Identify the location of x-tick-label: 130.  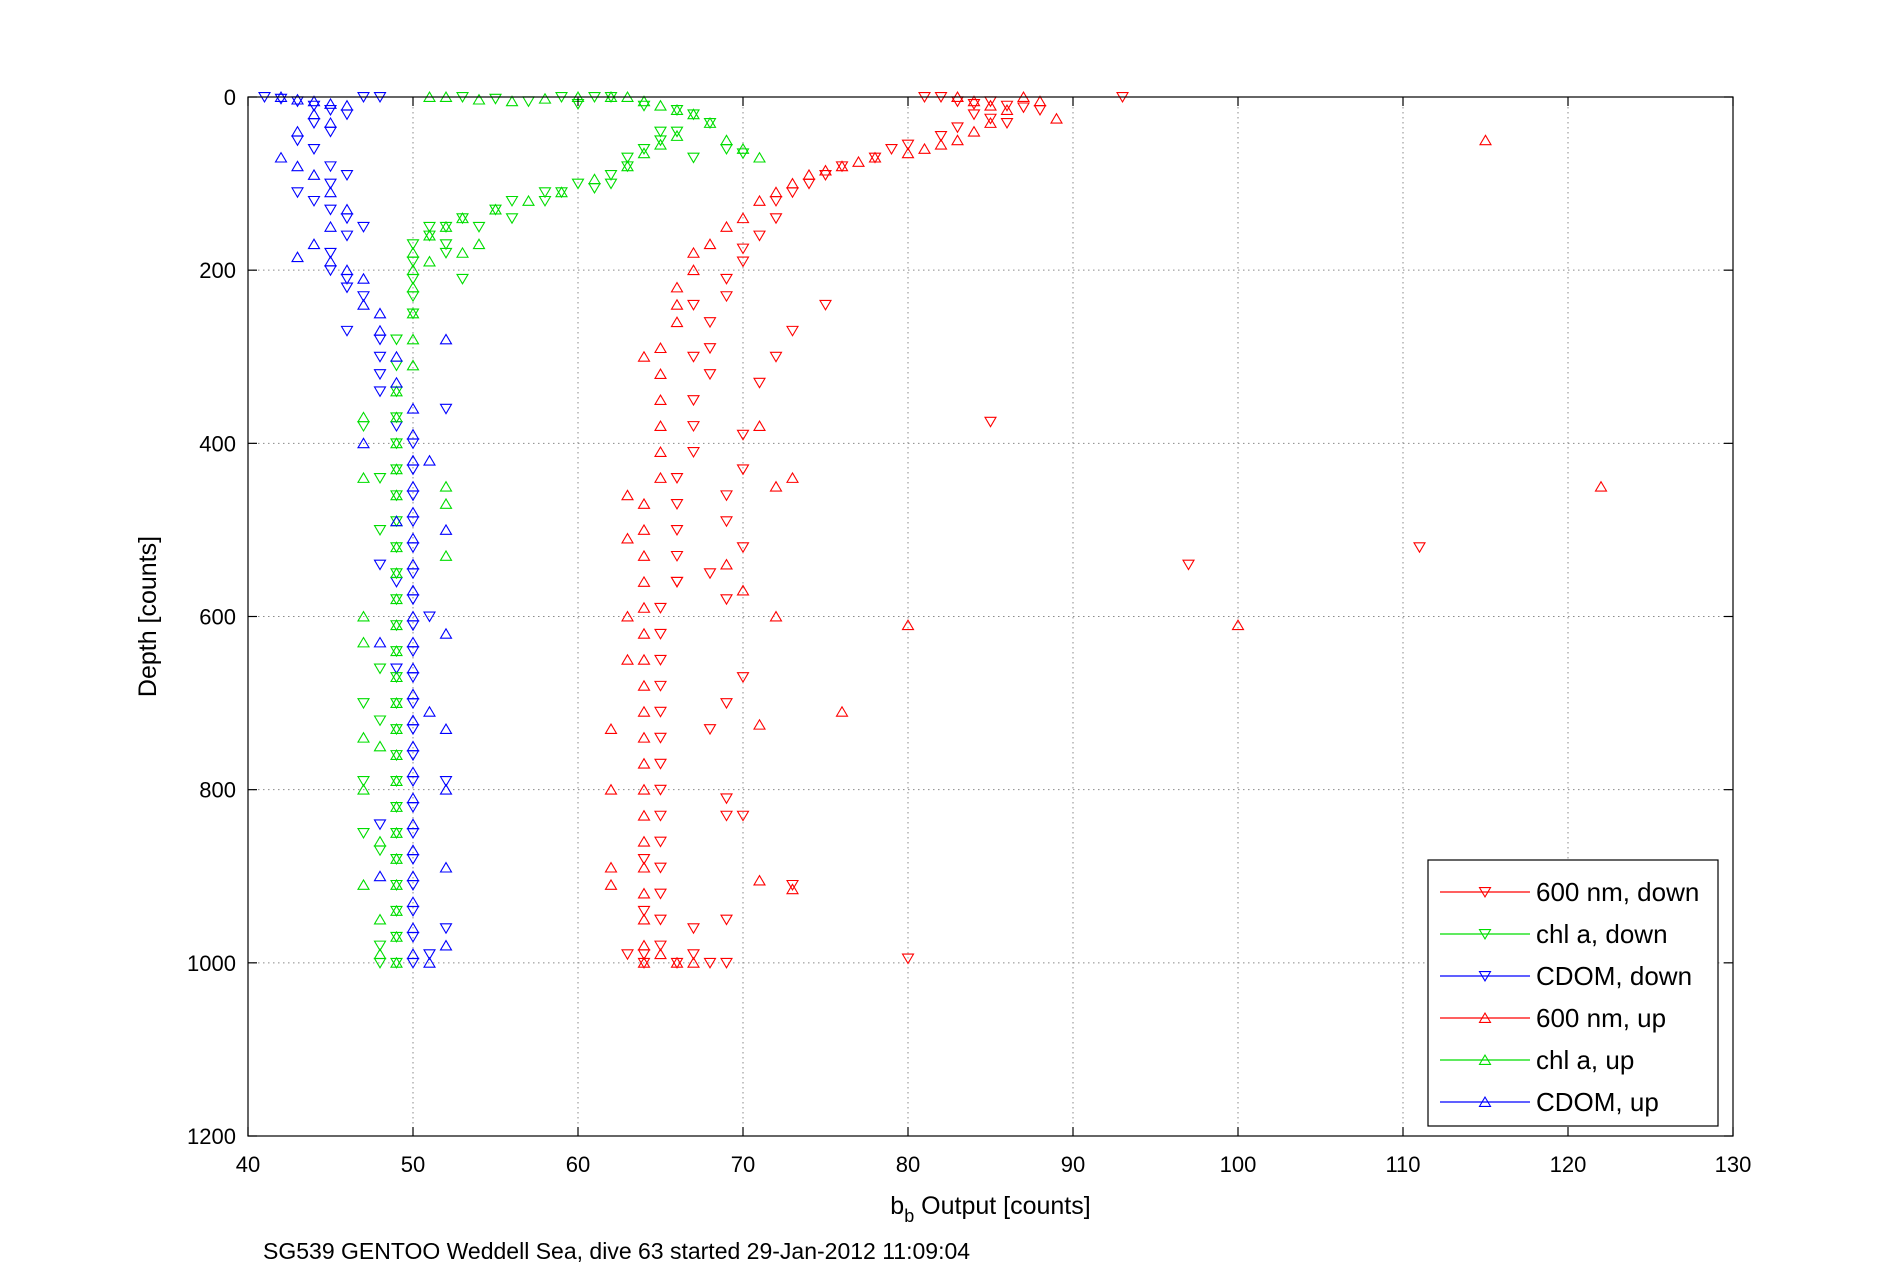
(1733, 1164).